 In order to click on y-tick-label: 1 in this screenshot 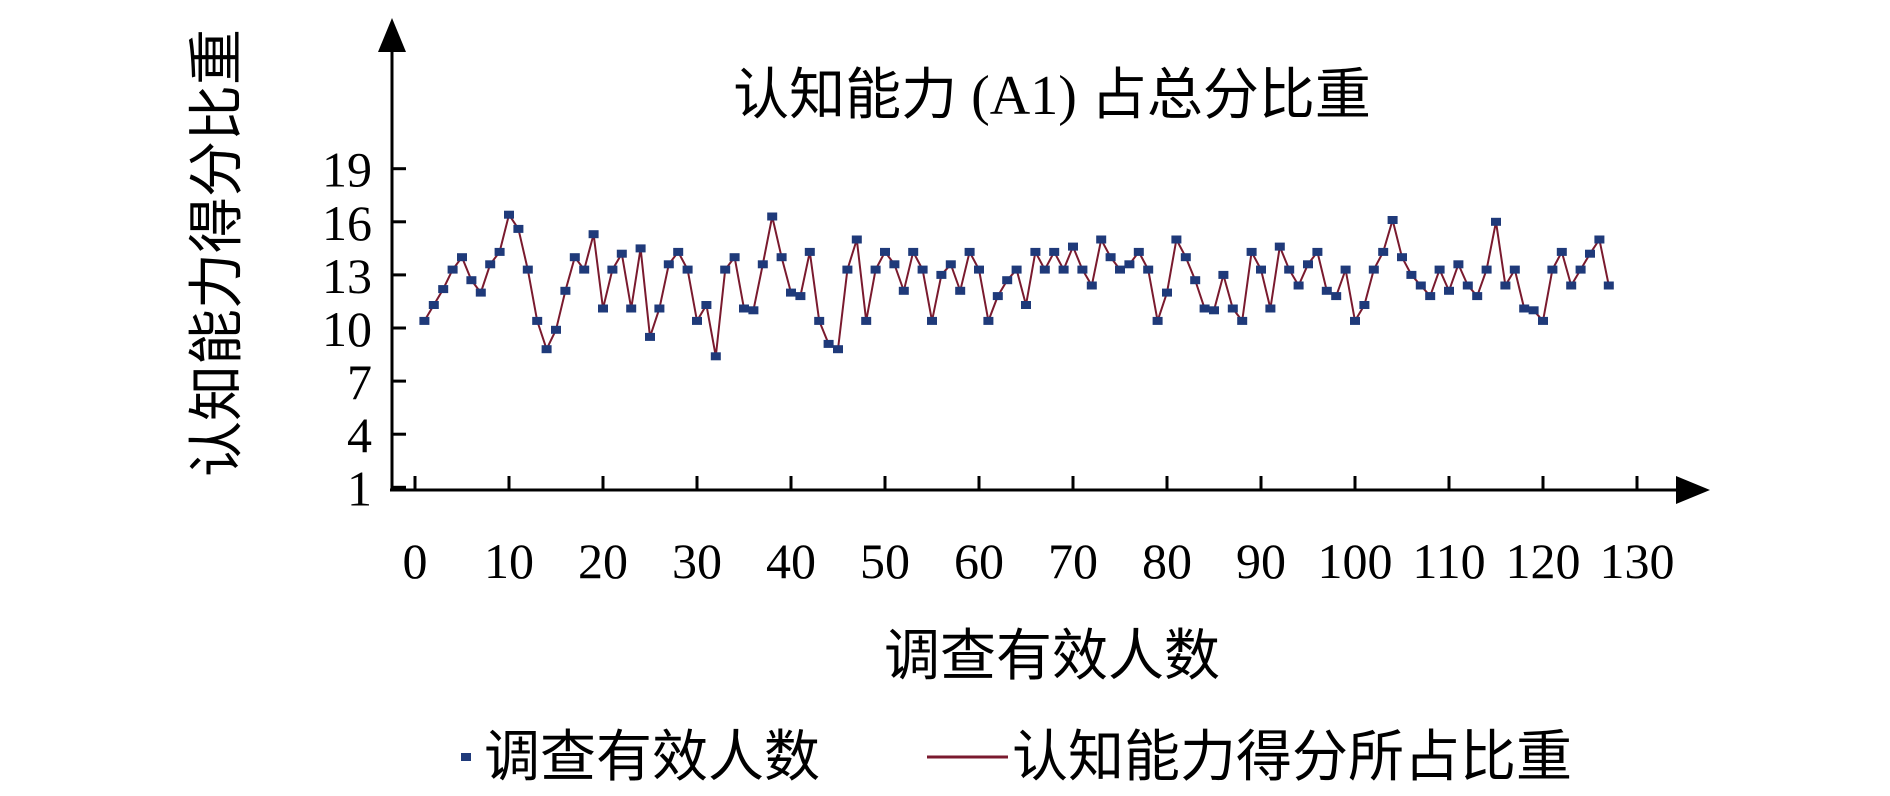, I will do `click(359, 488)`.